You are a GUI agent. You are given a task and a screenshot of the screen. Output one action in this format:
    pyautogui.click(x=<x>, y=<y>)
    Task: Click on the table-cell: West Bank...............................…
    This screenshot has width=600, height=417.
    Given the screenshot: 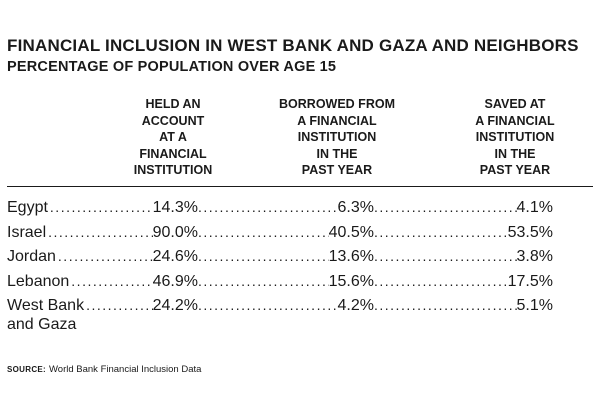 What is the action you would take?
    pyautogui.click(x=102, y=306)
    